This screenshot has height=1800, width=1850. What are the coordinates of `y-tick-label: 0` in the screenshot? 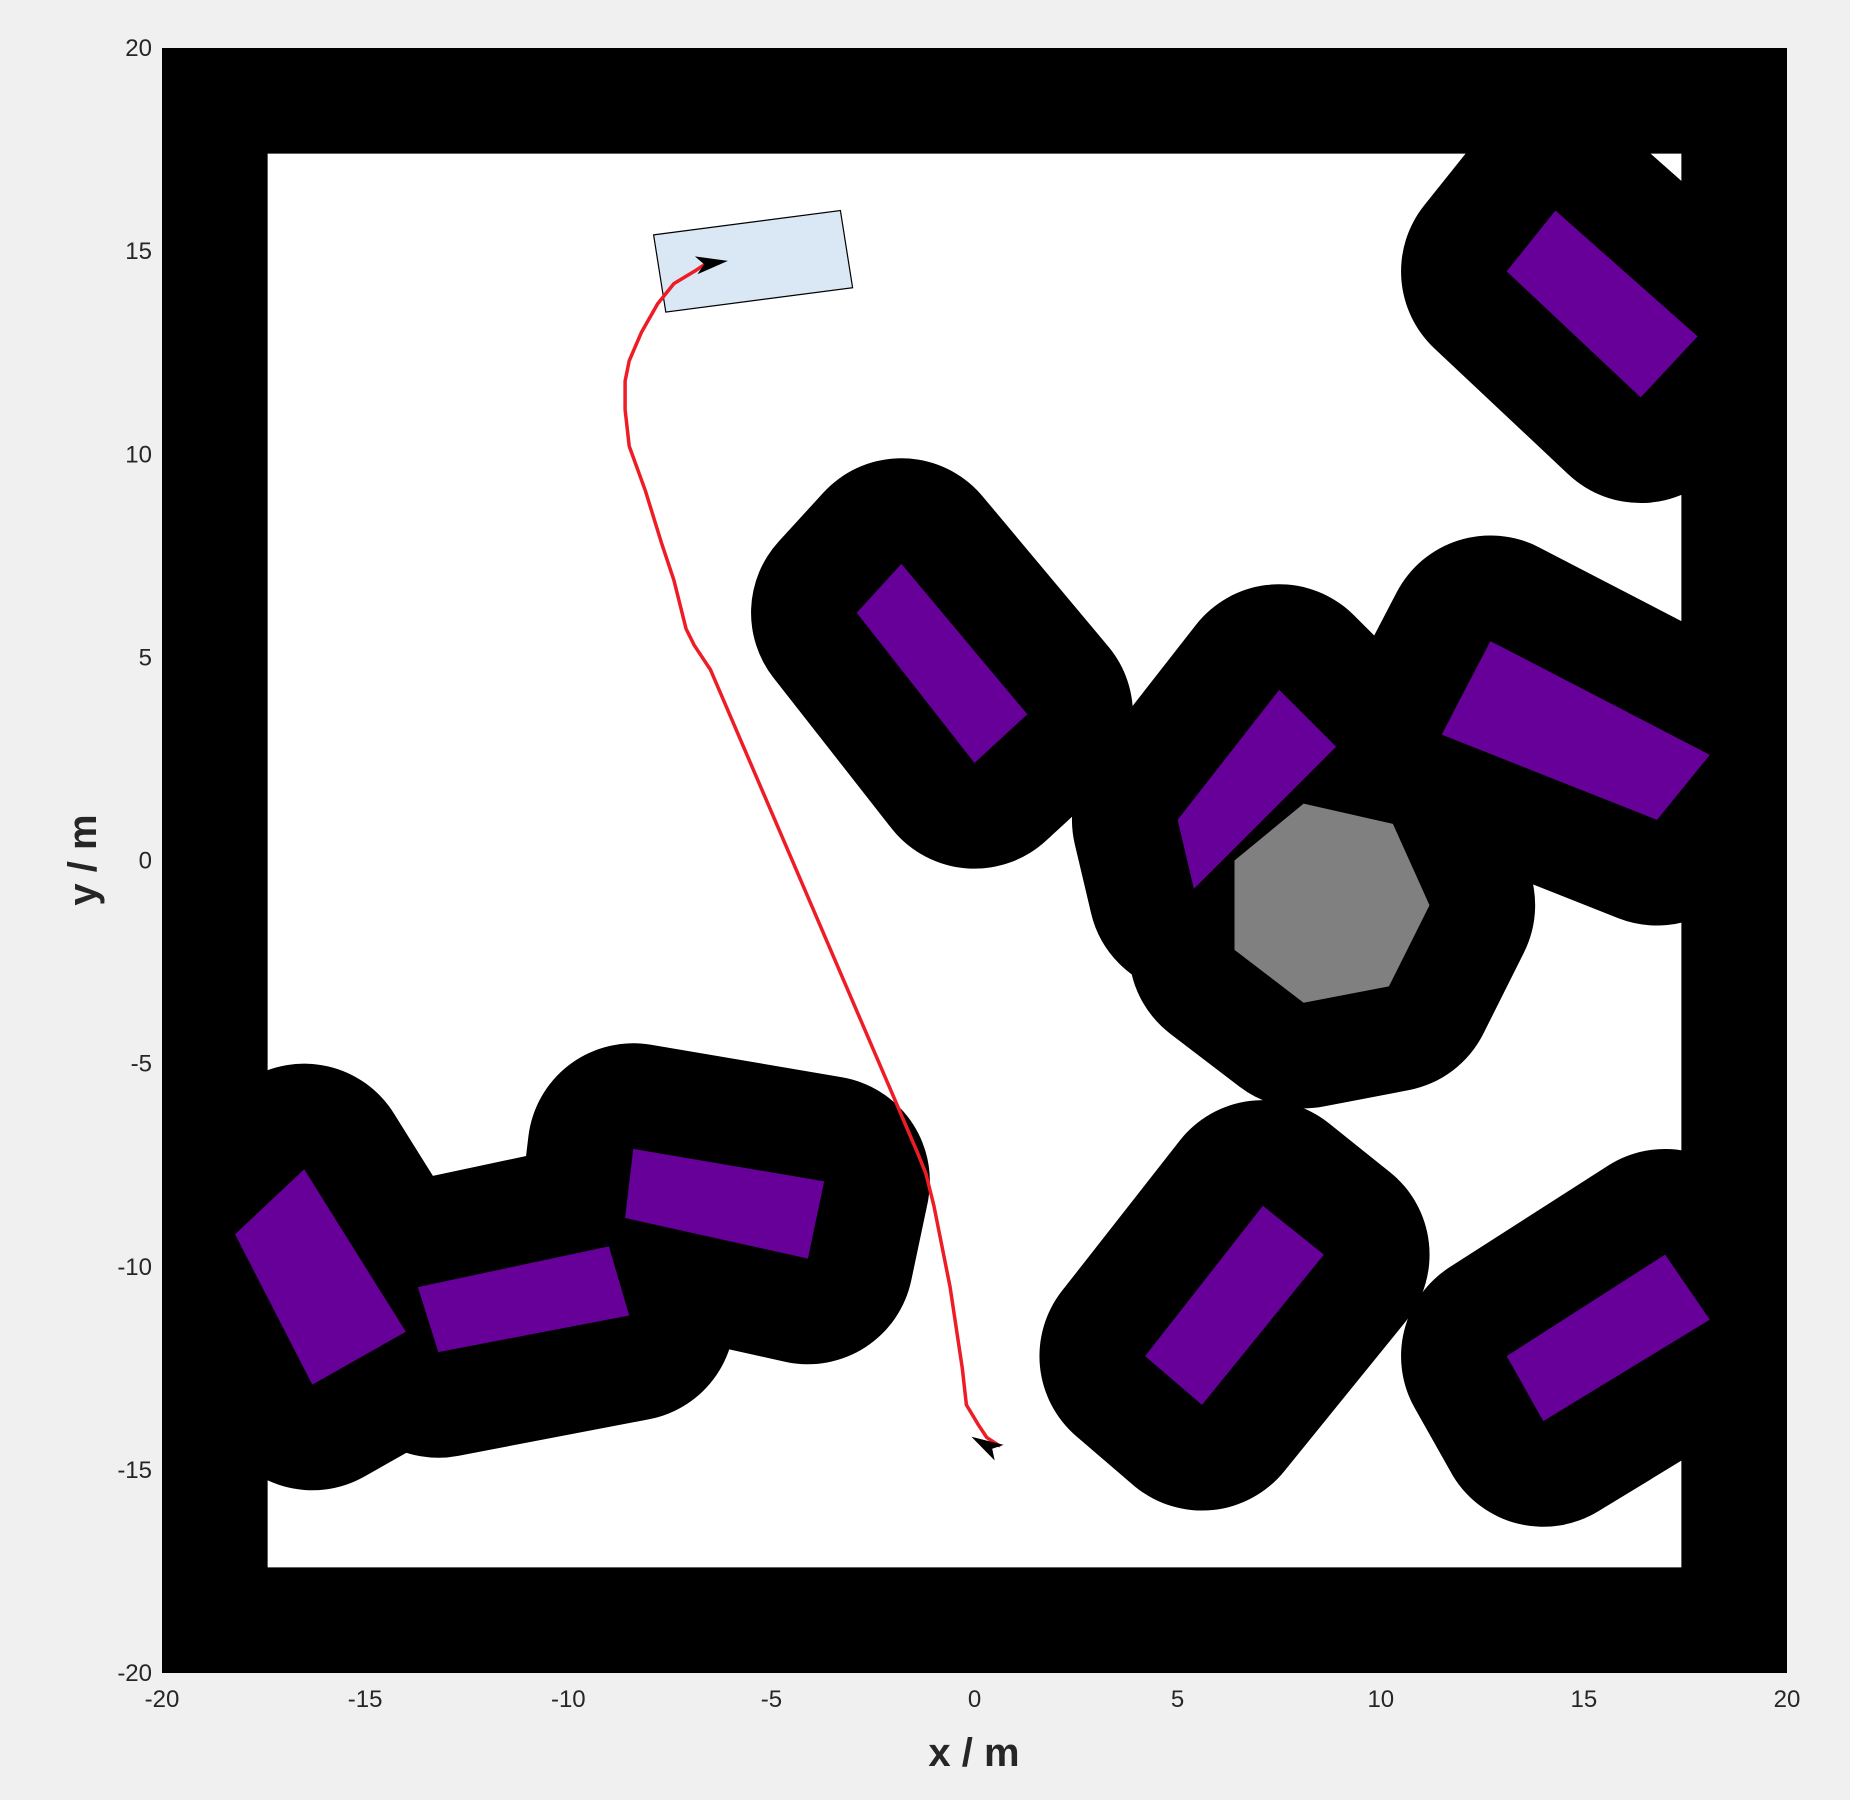 It's located at (145, 861).